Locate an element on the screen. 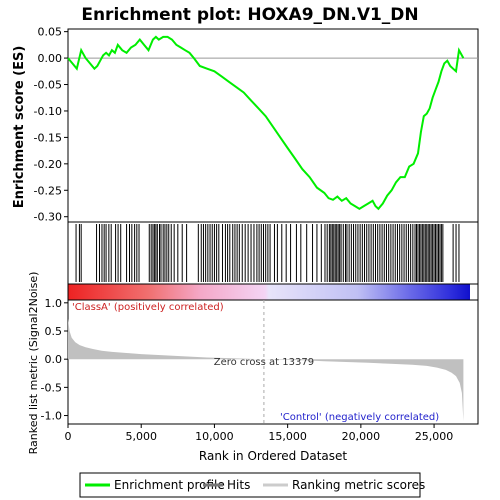 The image size is (500, 500). ranking-y-tick-label: 1.0 is located at coordinates (54, 303).